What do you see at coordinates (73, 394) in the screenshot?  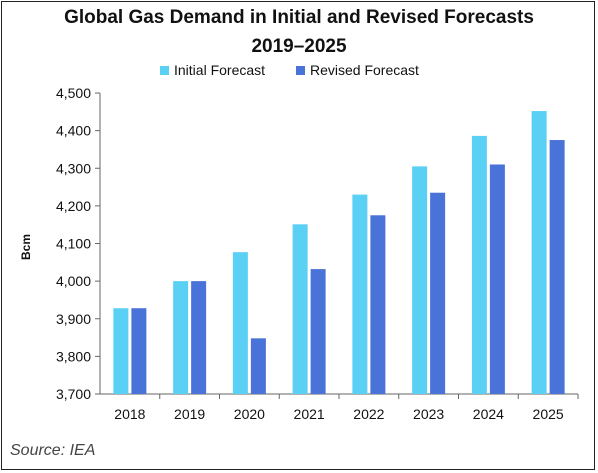 I see `y-tick-label: 3,700` at bounding box center [73, 394].